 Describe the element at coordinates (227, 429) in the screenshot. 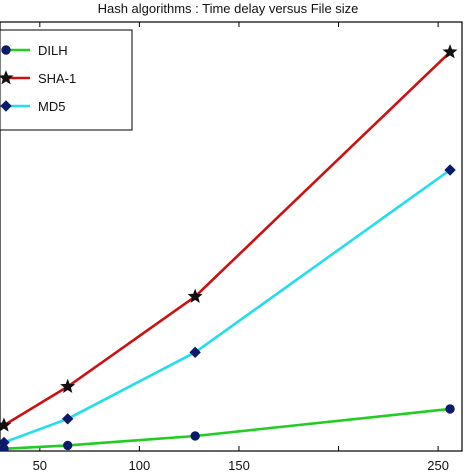

I see `series-line` at that location.